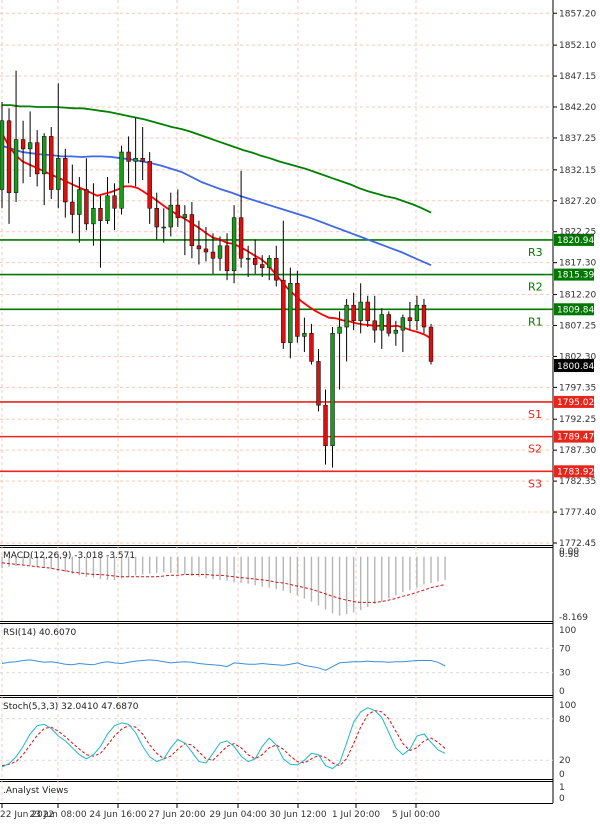 This screenshot has height=825, width=600. I want to click on time-tick-label: 27 Jun 20:00, so click(176, 815).